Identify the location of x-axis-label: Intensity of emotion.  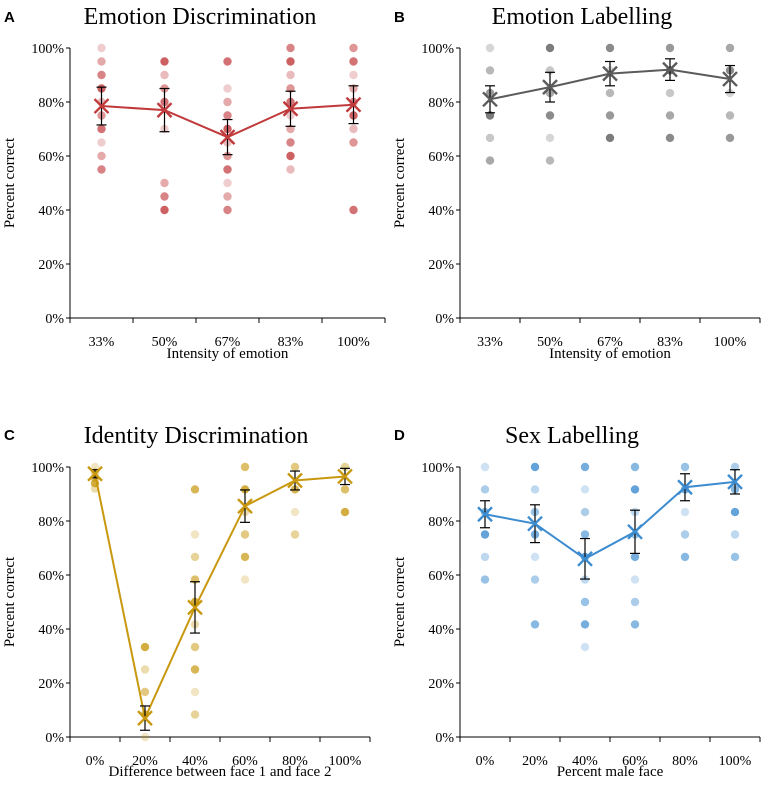
(610, 354).